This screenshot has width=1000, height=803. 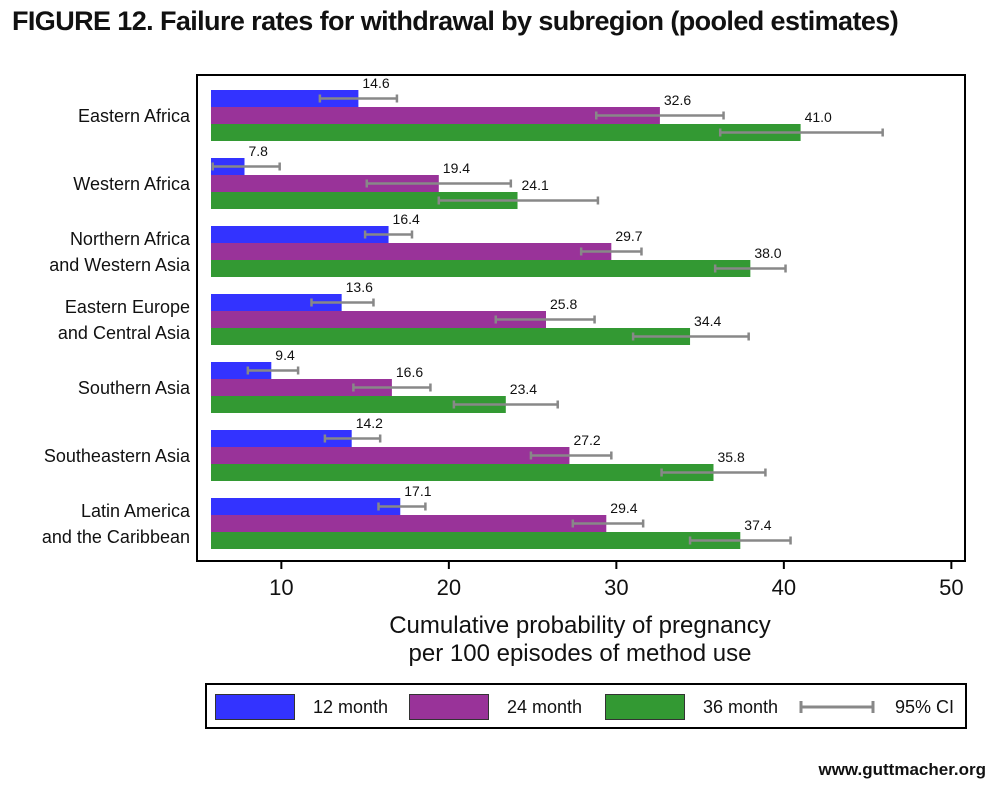 What do you see at coordinates (131, 183) in the screenshot?
I see `category-label: Western Africa` at bounding box center [131, 183].